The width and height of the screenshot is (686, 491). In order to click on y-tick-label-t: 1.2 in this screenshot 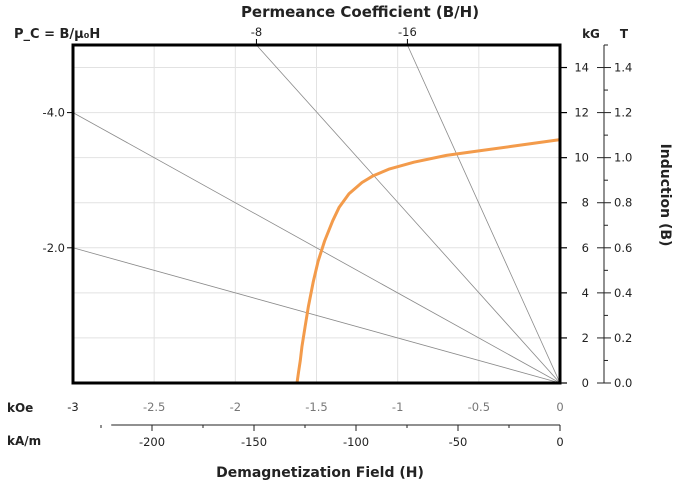, I will do `click(623, 113)`.